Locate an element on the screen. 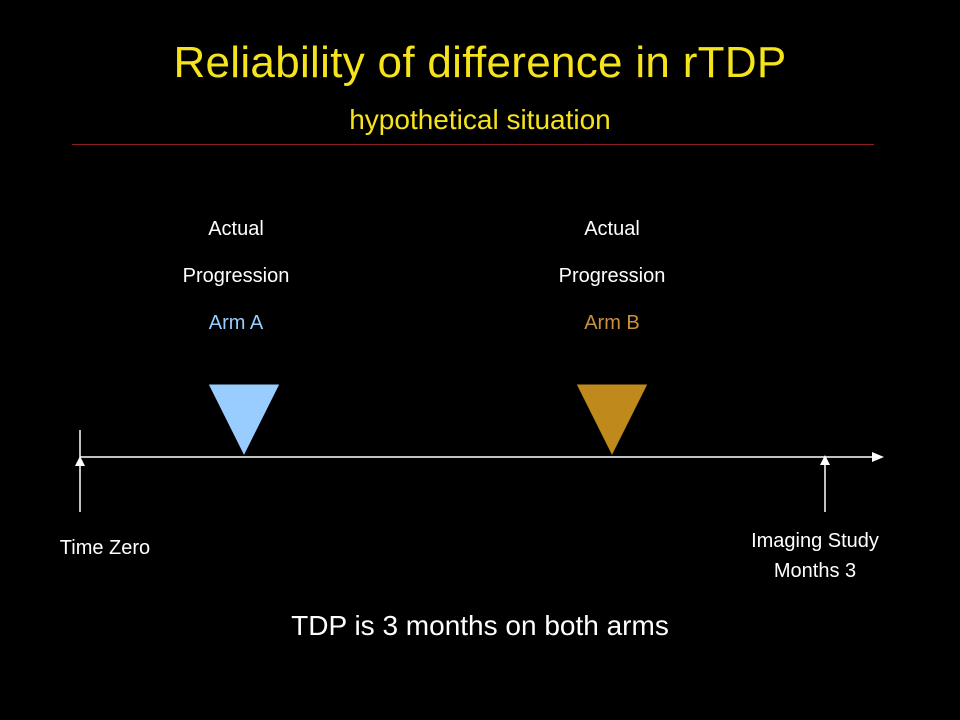 Image resolution: width=960 pixels, height=720 pixels. imaging-study-arrow-icon is located at coordinates (825, 460).